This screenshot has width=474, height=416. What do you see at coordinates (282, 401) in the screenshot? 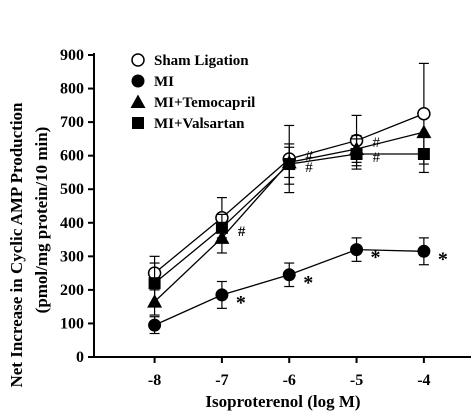
I see `x-axis-title: Isoproterenol (log M)` at bounding box center [282, 401].